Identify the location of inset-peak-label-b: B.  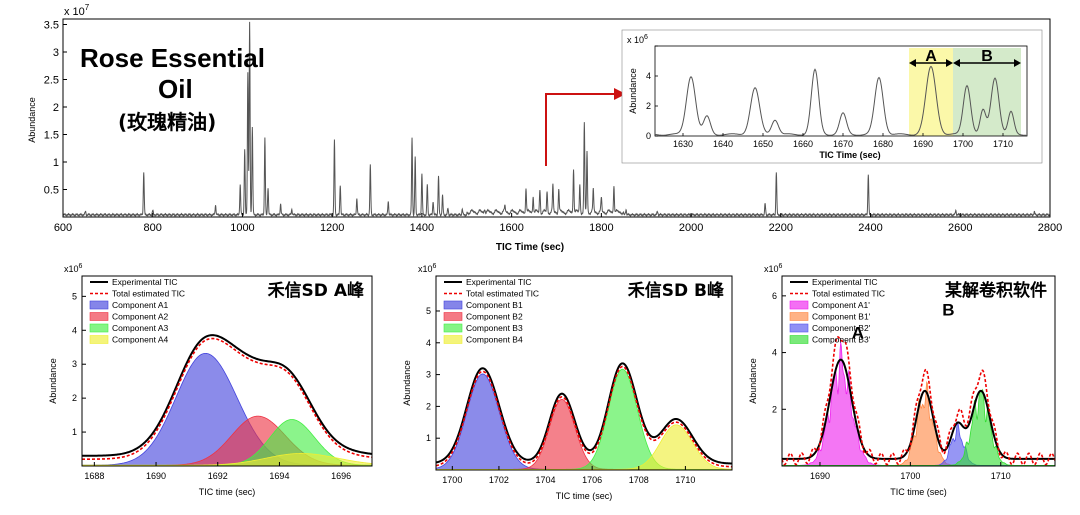
(987, 56).